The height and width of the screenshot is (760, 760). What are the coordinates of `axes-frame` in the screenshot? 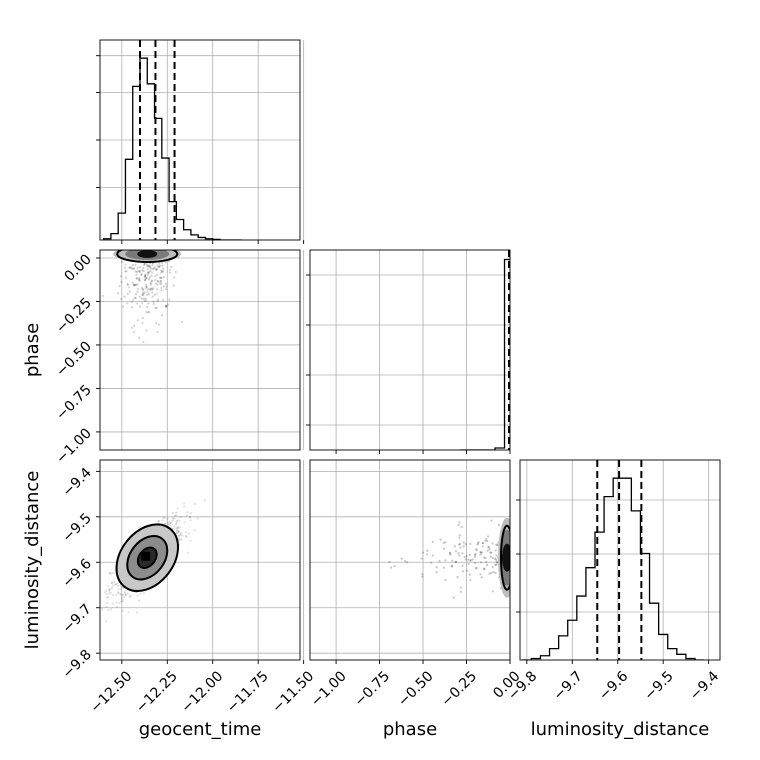 It's located at (410, 350).